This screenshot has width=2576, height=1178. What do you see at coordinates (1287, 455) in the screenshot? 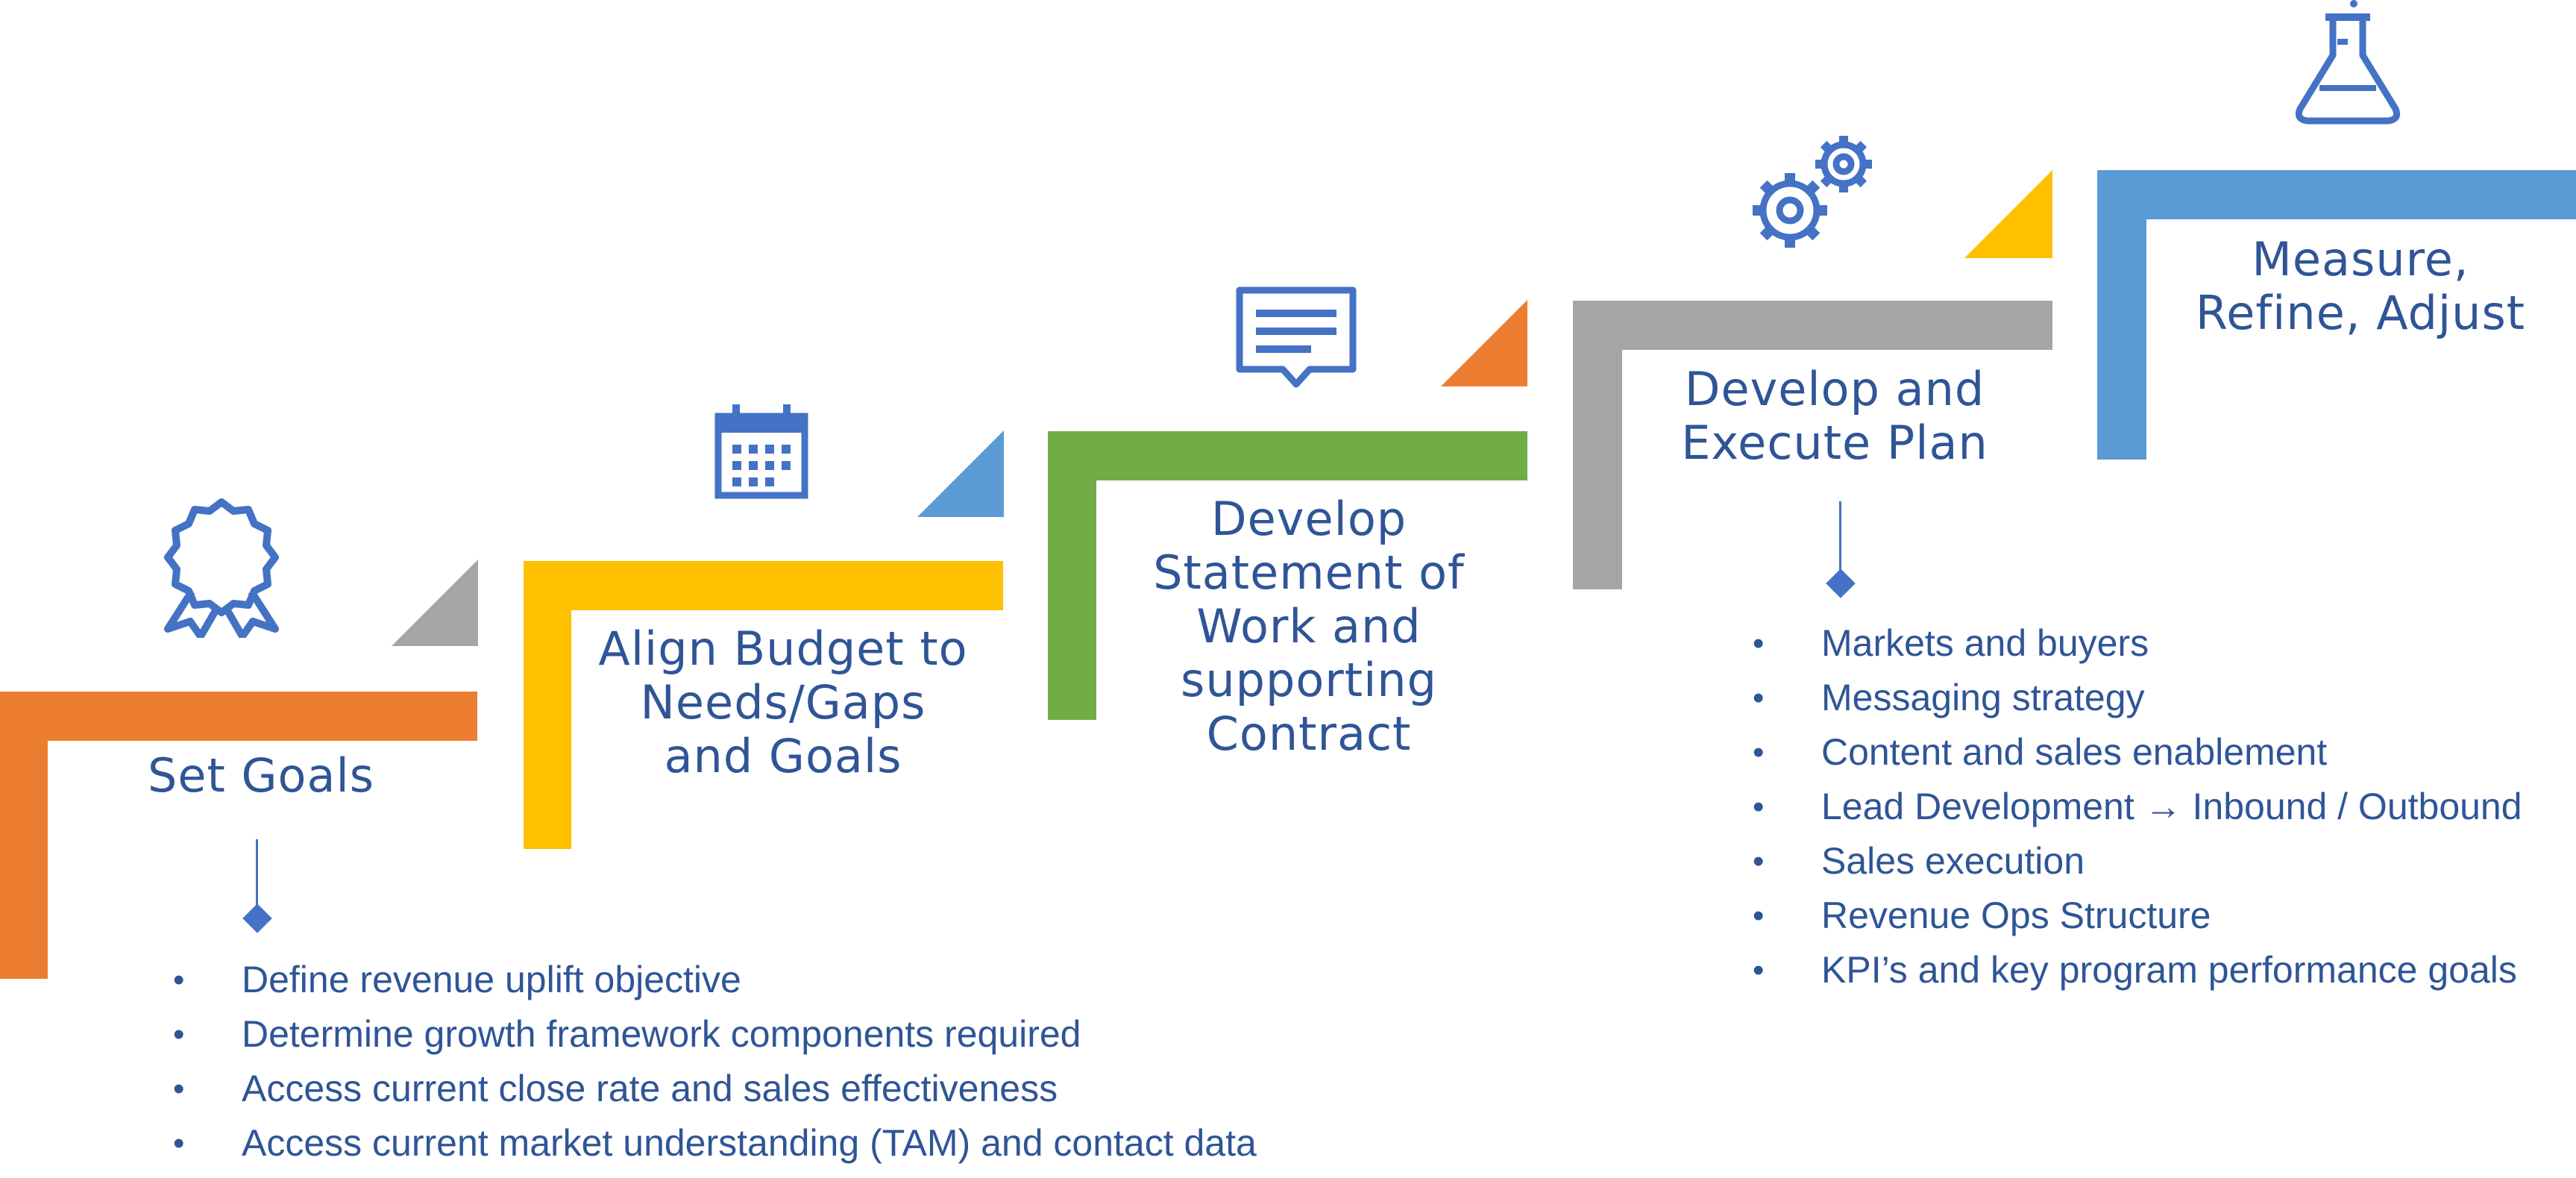
I see `step3-bar-horizontal` at bounding box center [1287, 455].